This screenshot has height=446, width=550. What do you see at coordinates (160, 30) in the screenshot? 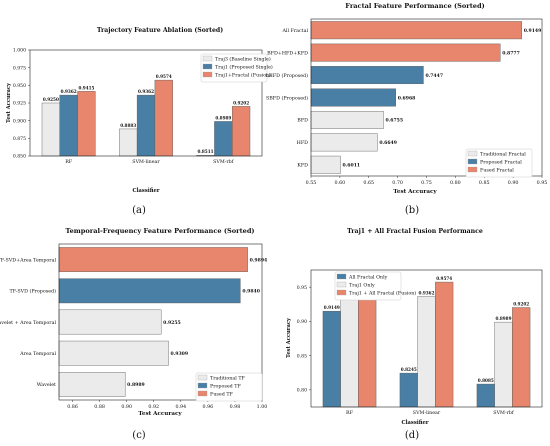
I see `chart-title: Trajectory Feature Ablation (Sorted)` at bounding box center [160, 30].